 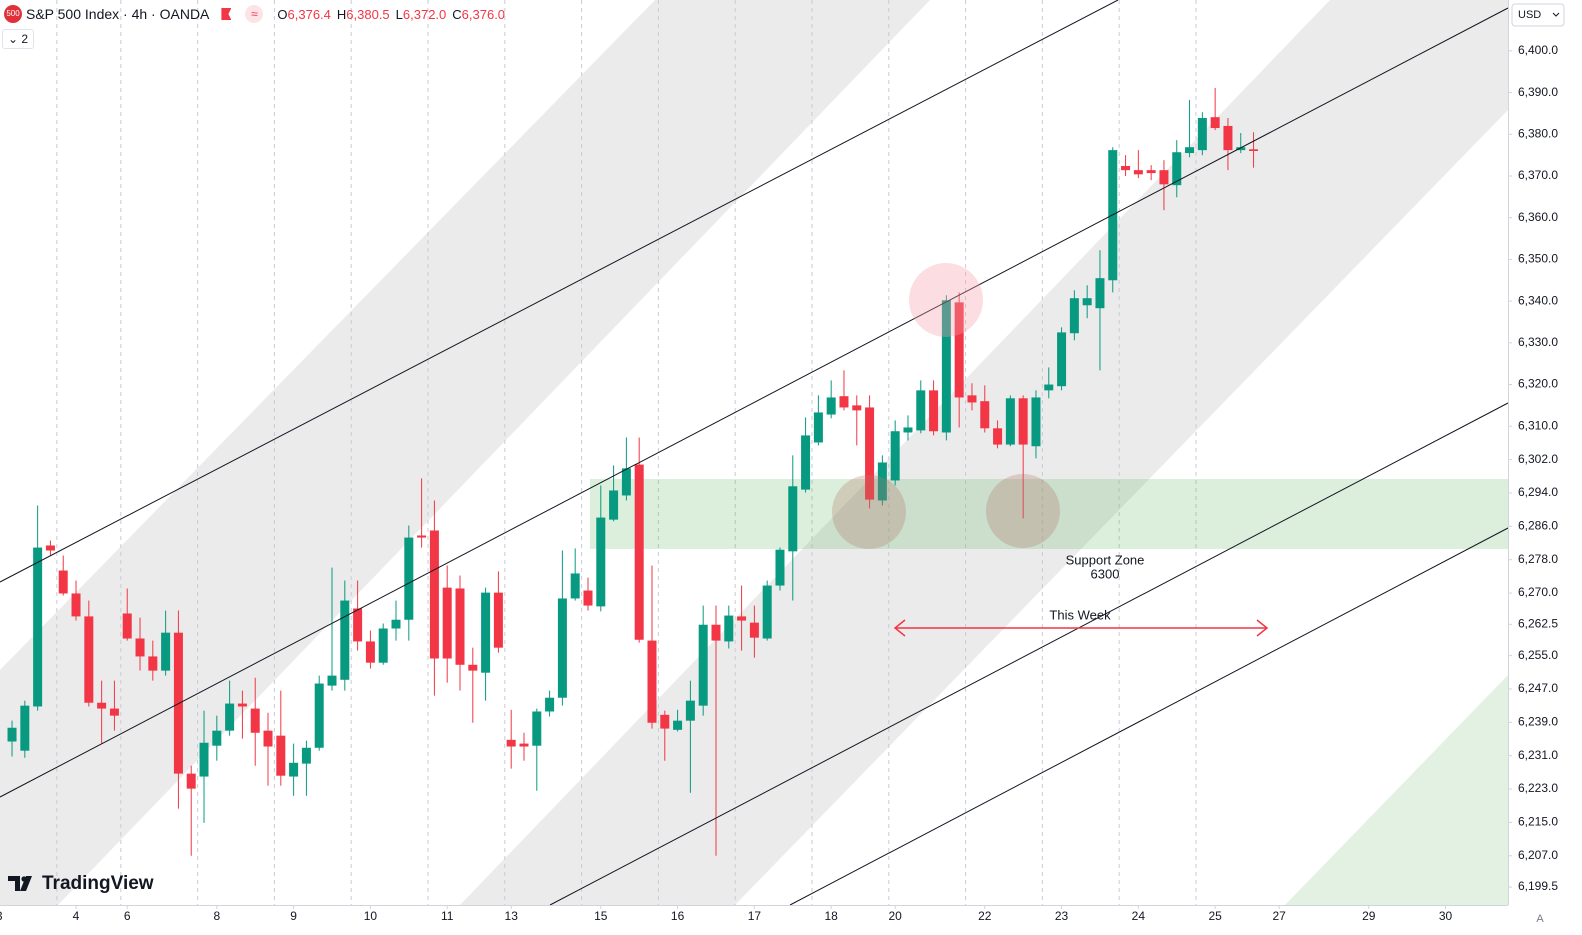 What do you see at coordinates (254, 14) in the screenshot?
I see `compare-icon: ≈` at bounding box center [254, 14].